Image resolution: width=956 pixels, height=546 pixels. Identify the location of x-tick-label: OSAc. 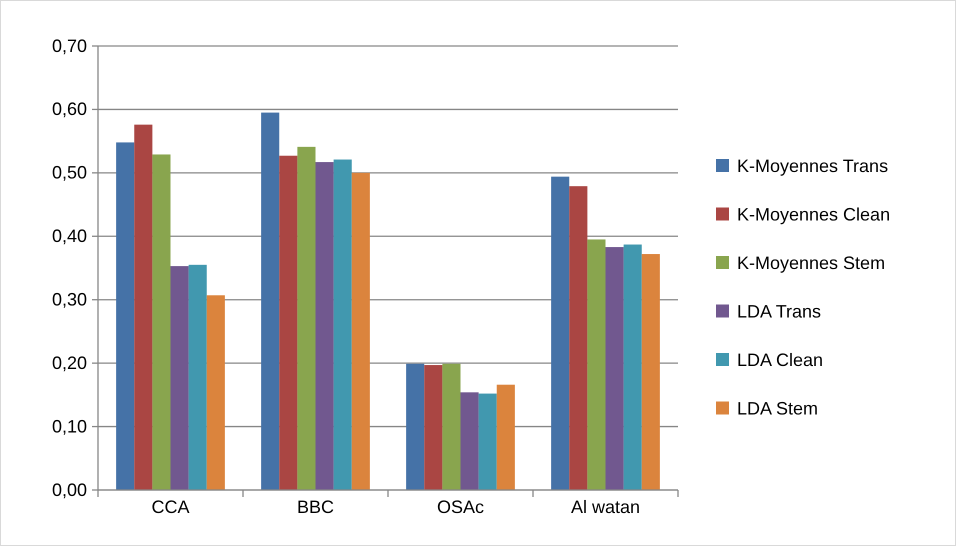
(460, 506).